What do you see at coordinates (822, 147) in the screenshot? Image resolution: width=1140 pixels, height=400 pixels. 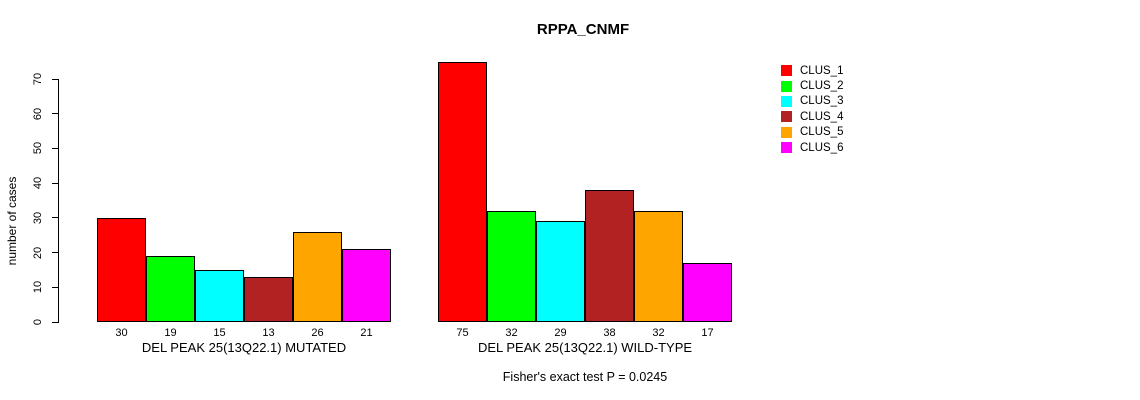 I see `legend-label: CLUS_6` at bounding box center [822, 147].